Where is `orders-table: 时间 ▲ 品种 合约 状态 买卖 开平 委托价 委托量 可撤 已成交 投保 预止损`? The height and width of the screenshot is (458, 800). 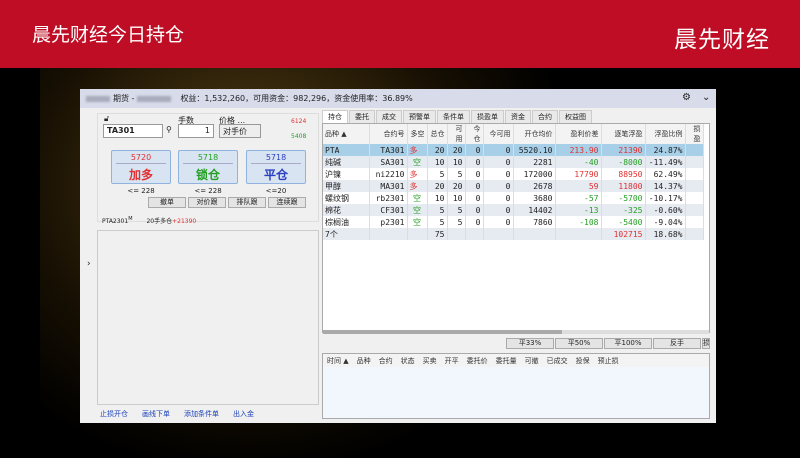
orders-table: 时间 ▲ 品种 合约 状态 买卖 开平 委托价 委托量 可撤 已成交 投保 预止损 is located at coordinates (516, 386).